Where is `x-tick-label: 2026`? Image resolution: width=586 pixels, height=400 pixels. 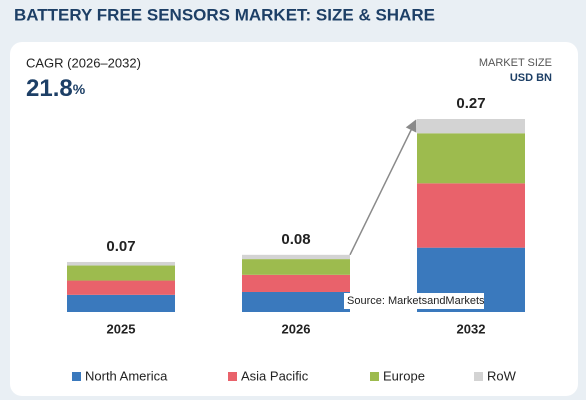 x-tick-label: 2026 is located at coordinates (296, 328).